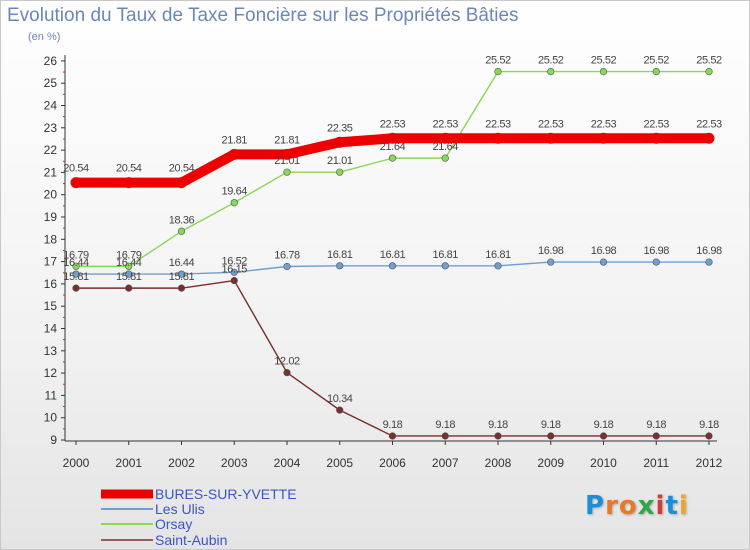 The image size is (750, 550). Describe the element at coordinates (51, 262) in the screenshot. I see `y-tick-label: 17` at that location.